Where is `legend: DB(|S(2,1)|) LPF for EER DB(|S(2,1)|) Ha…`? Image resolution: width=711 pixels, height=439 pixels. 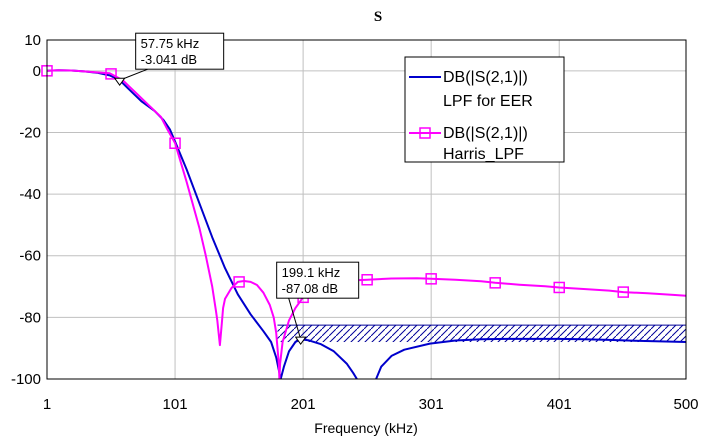 legend: DB(|S(2,1)|) LPF for EER DB(|S(2,1)|) Ha… is located at coordinates (484, 109).